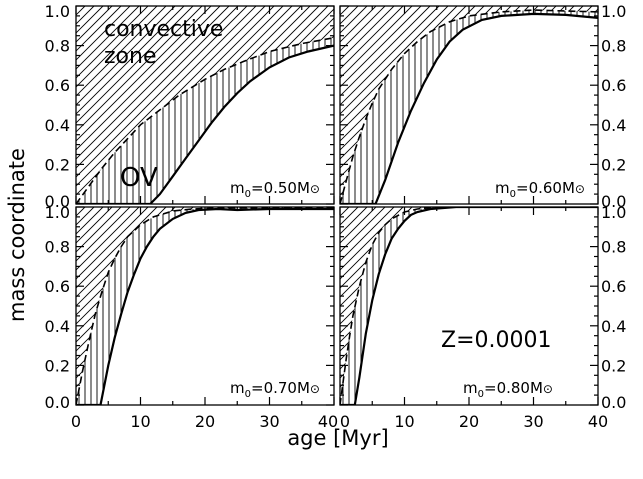 The image size is (643, 479). I want to click on x-axis-title: age [Myr], so click(337, 438).